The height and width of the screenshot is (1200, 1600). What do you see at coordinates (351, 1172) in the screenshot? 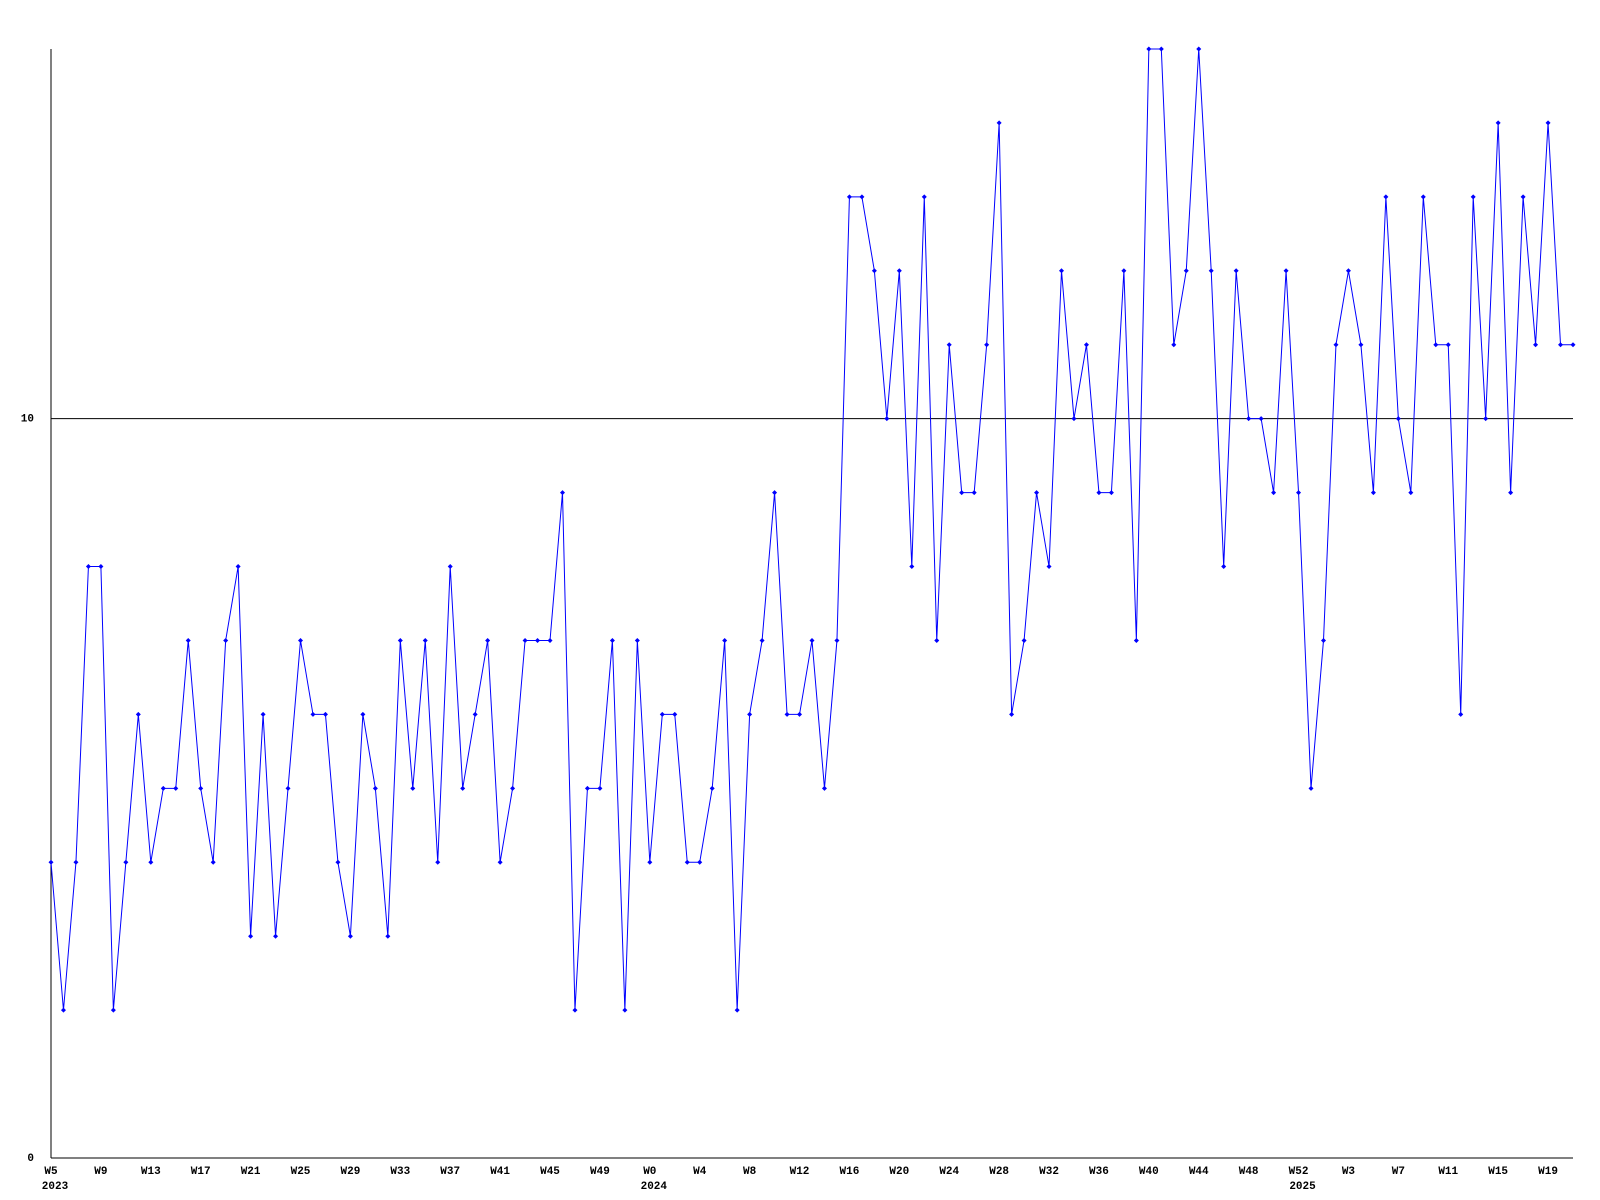
I see `x-tick-label: W29` at bounding box center [351, 1172].